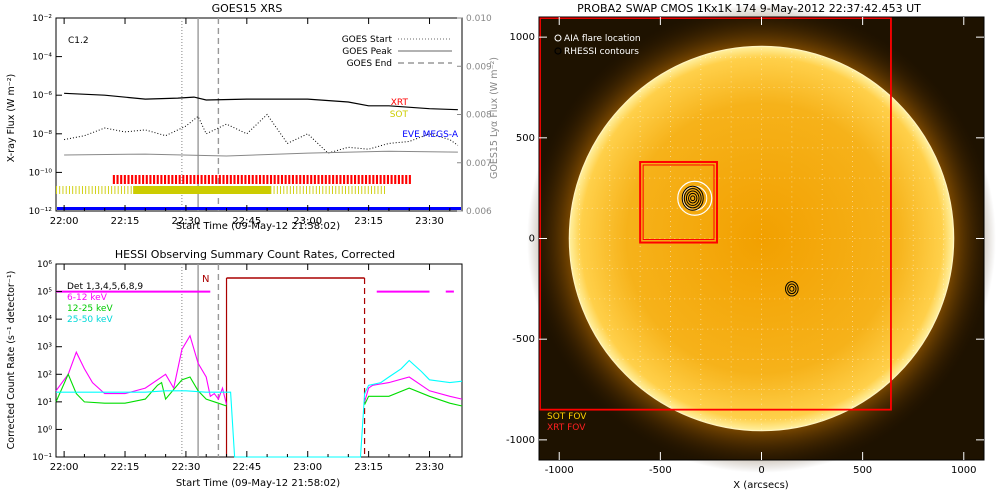 Image resolution: width=1000 pixels, height=500 pixels. What do you see at coordinates (42, 96) in the screenshot?
I see `y-tick-label: 10⁻⁶` at bounding box center [42, 96].